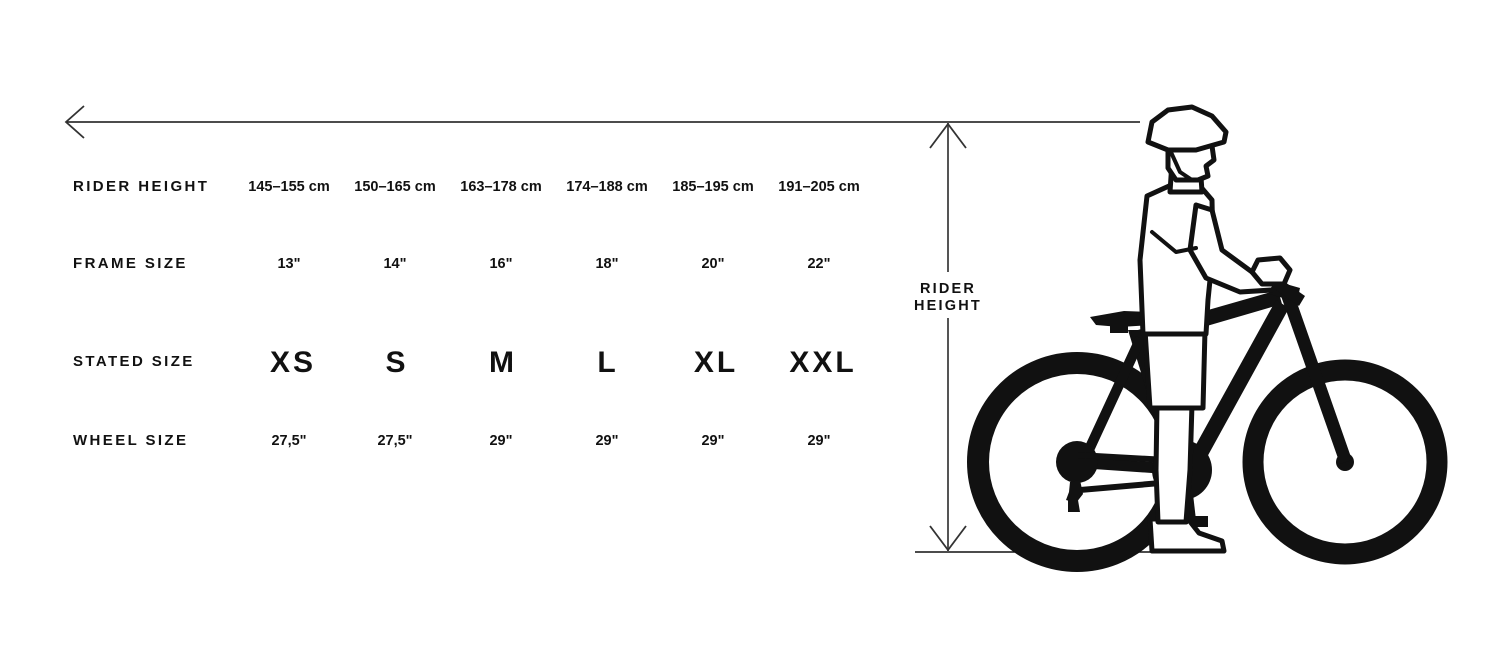 This screenshot has height=667, width=1500. Describe the element at coordinates (818, 441) in the screenshot. I see `cell-wheel-size-6: 29"` at that location.